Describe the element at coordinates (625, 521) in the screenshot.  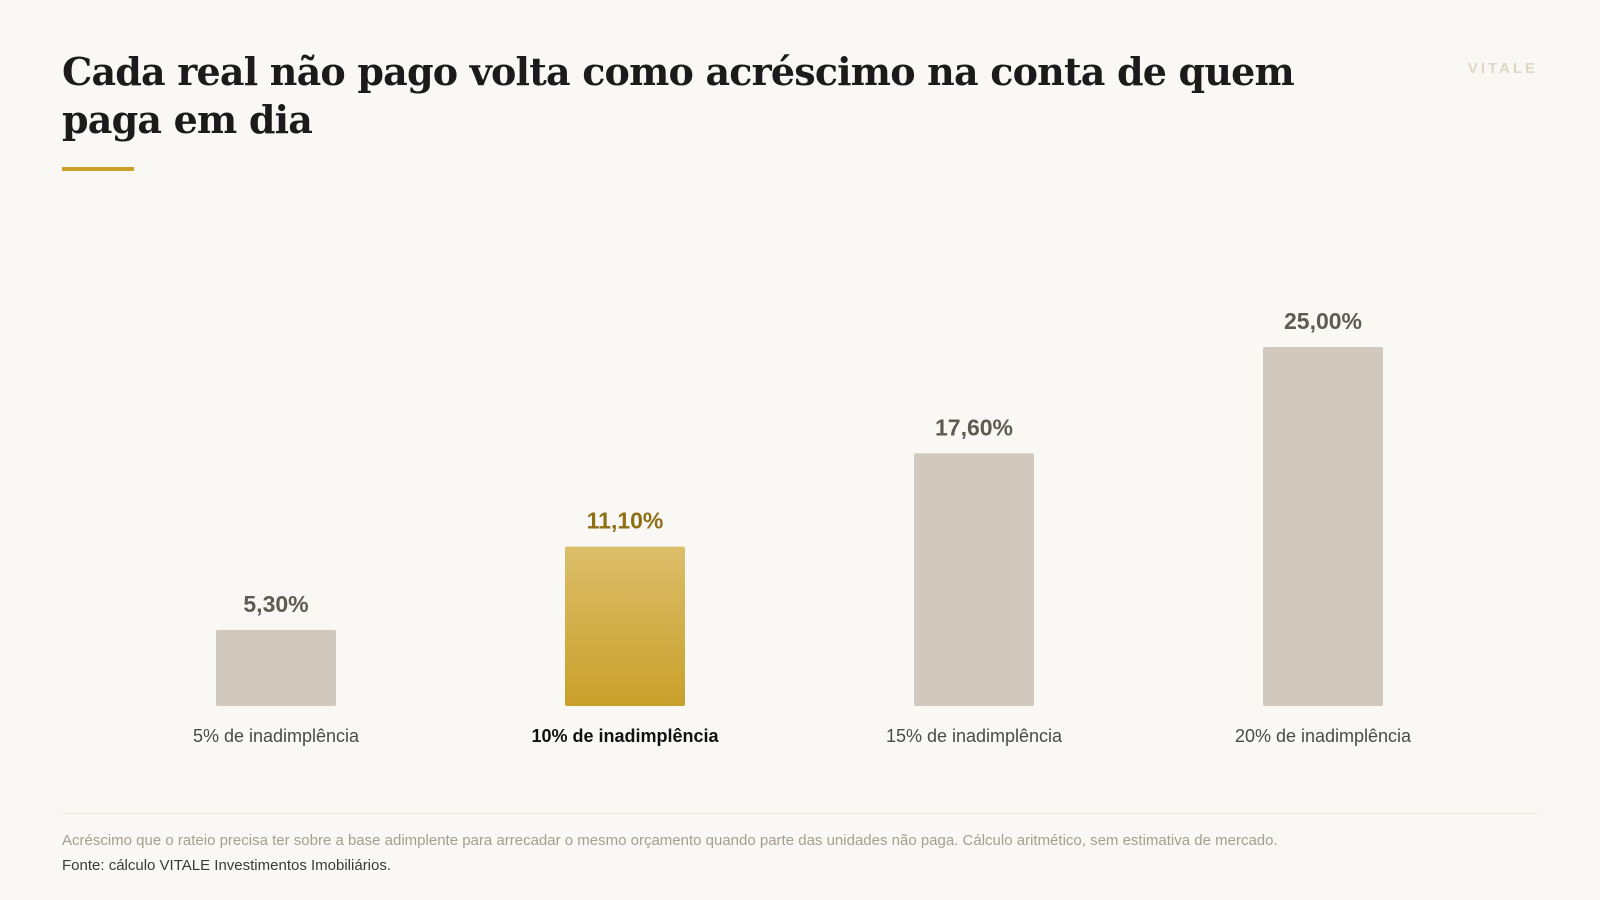
I see `bar-value-label-2: 11,10%` at that location.